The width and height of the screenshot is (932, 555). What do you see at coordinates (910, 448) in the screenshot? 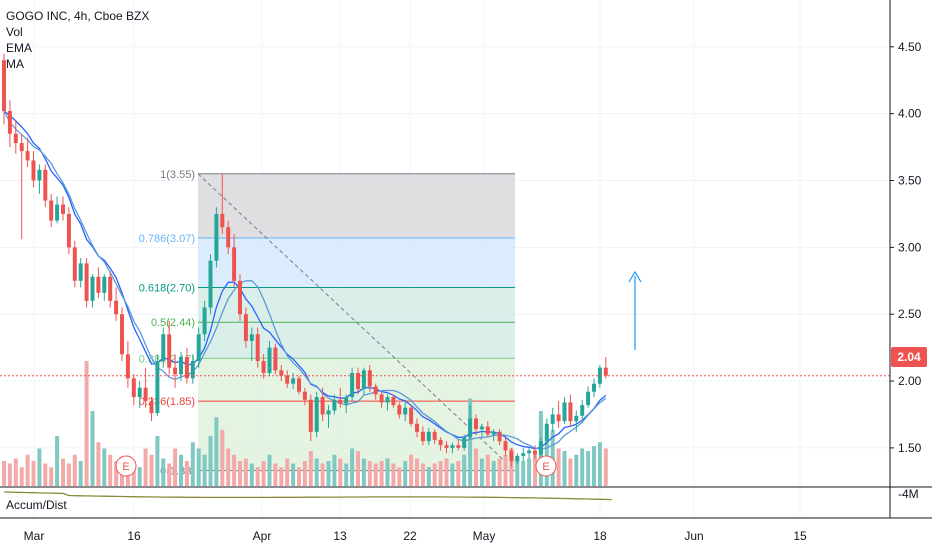
I see `y-tick-label: 1.50` at bounding box center [910, 448].